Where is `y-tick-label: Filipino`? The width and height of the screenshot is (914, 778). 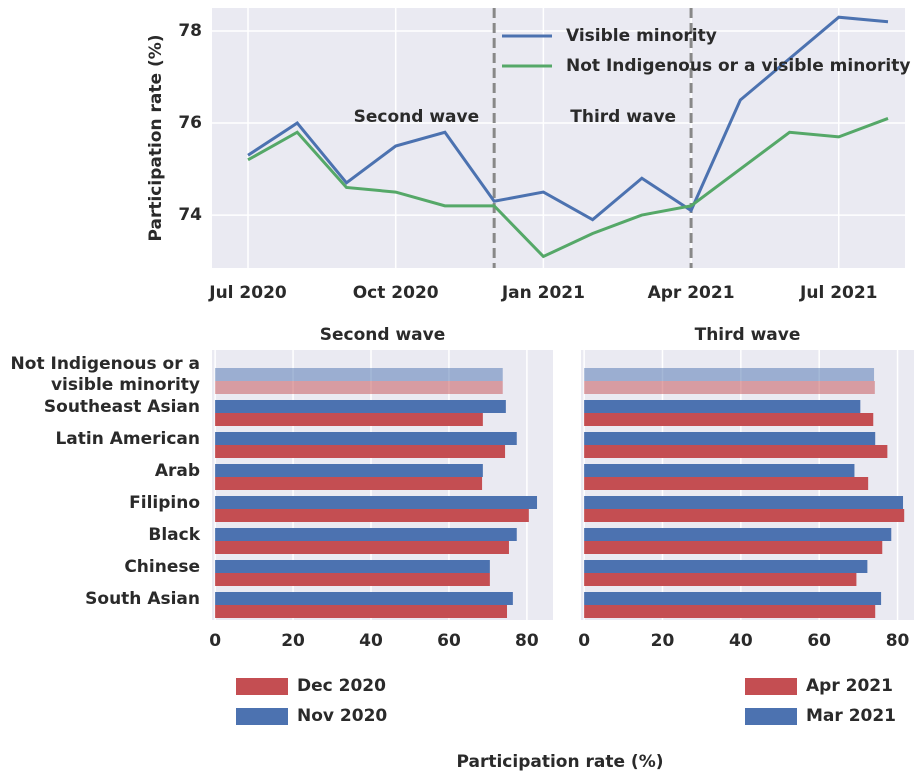
y-tick-label: Filipino is located at coordinates (164, 502).